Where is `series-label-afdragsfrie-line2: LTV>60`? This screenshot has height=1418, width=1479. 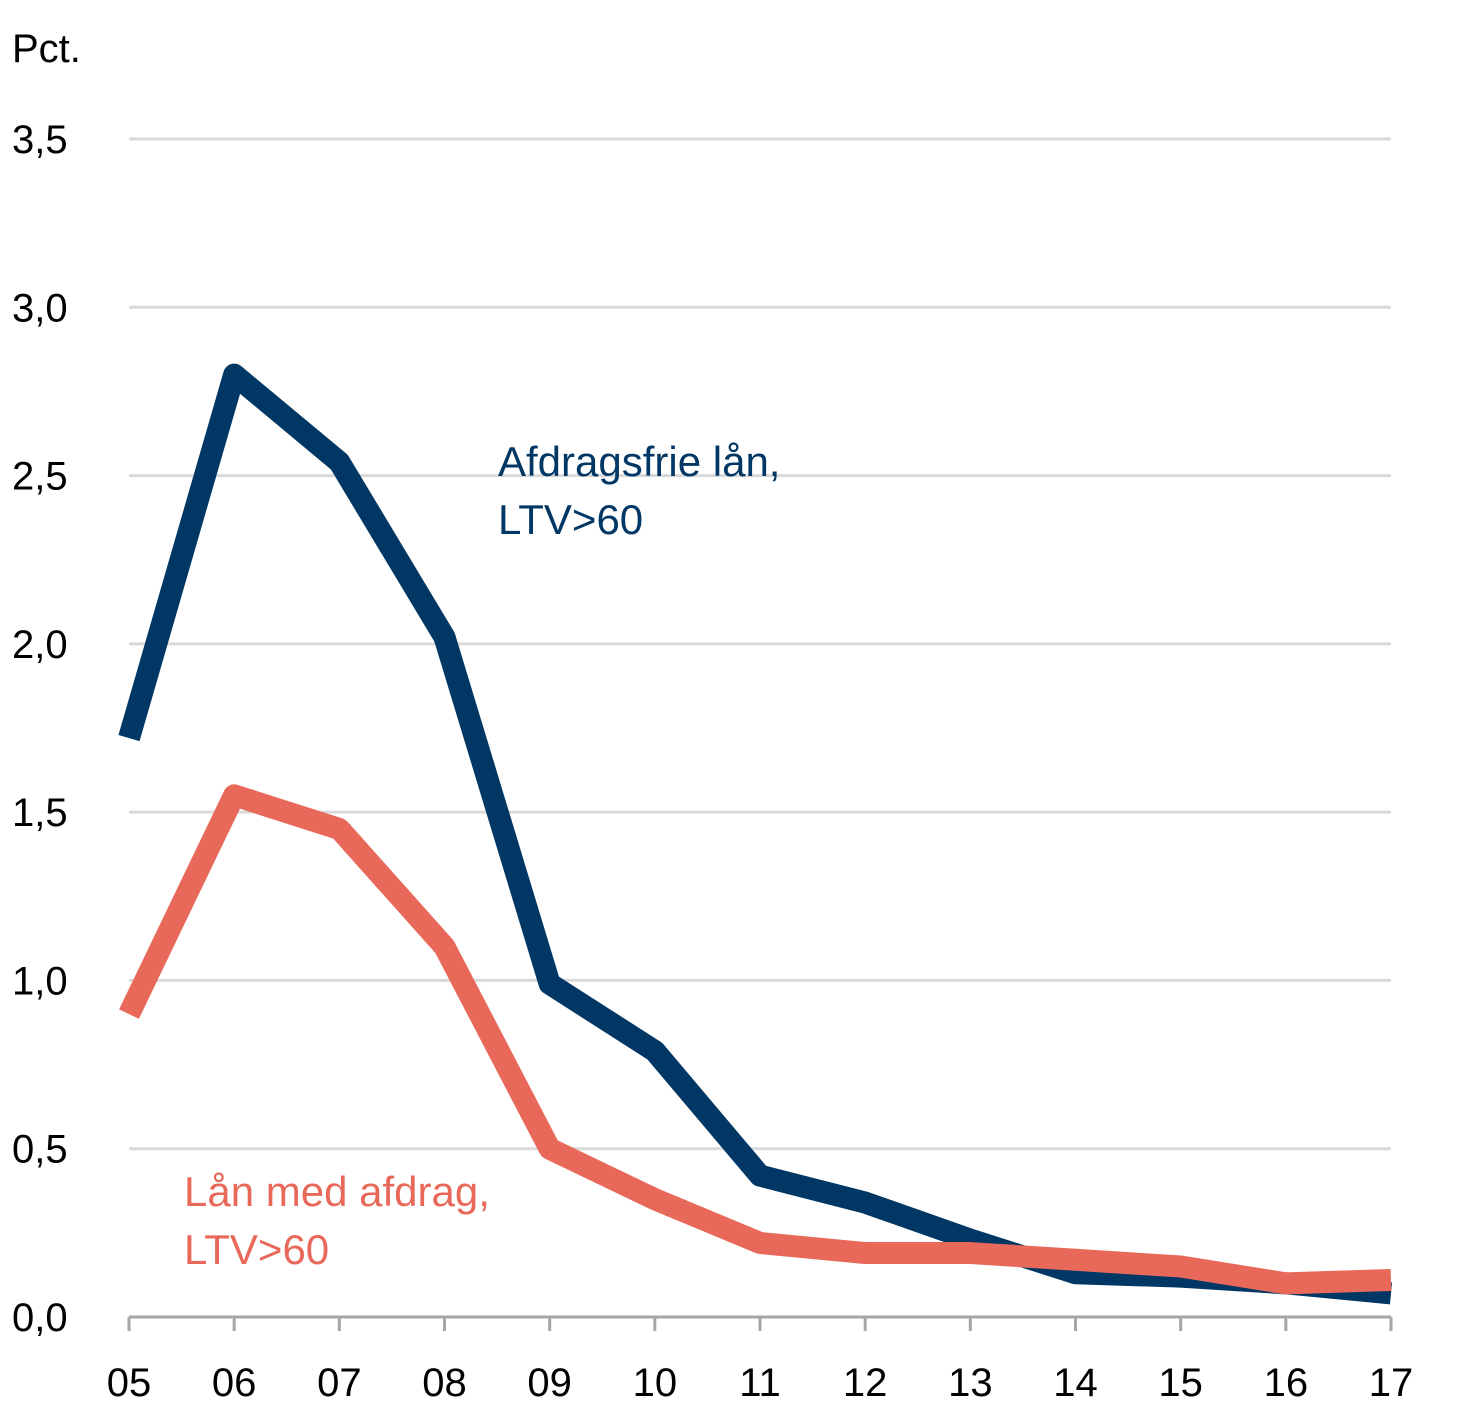
series-label-afdragsfrie-line2: LTV>60 is located at coordinates (570, 519).